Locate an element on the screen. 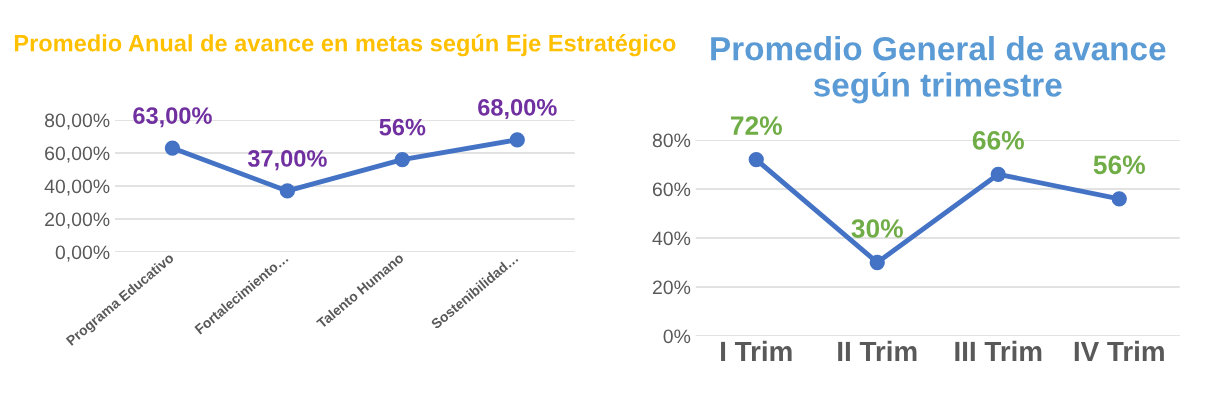  y-tick-label: 40,00% is located at coordinates (77, 187).